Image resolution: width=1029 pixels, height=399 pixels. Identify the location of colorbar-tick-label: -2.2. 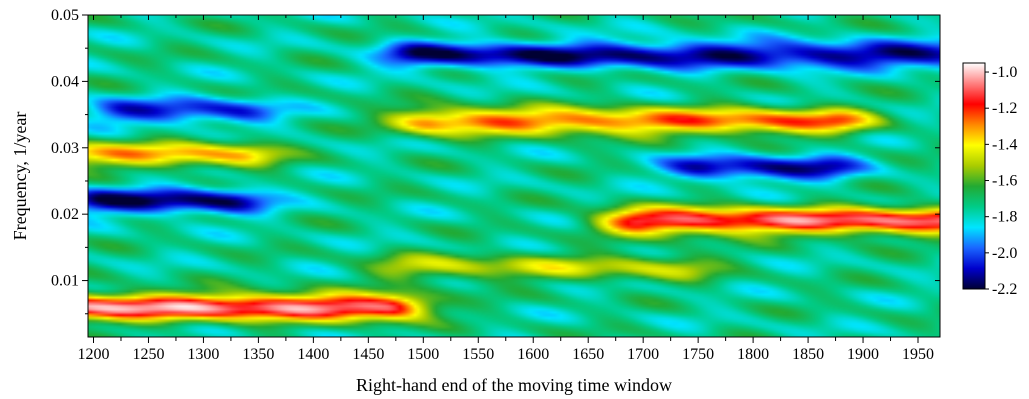
(1004, 289).